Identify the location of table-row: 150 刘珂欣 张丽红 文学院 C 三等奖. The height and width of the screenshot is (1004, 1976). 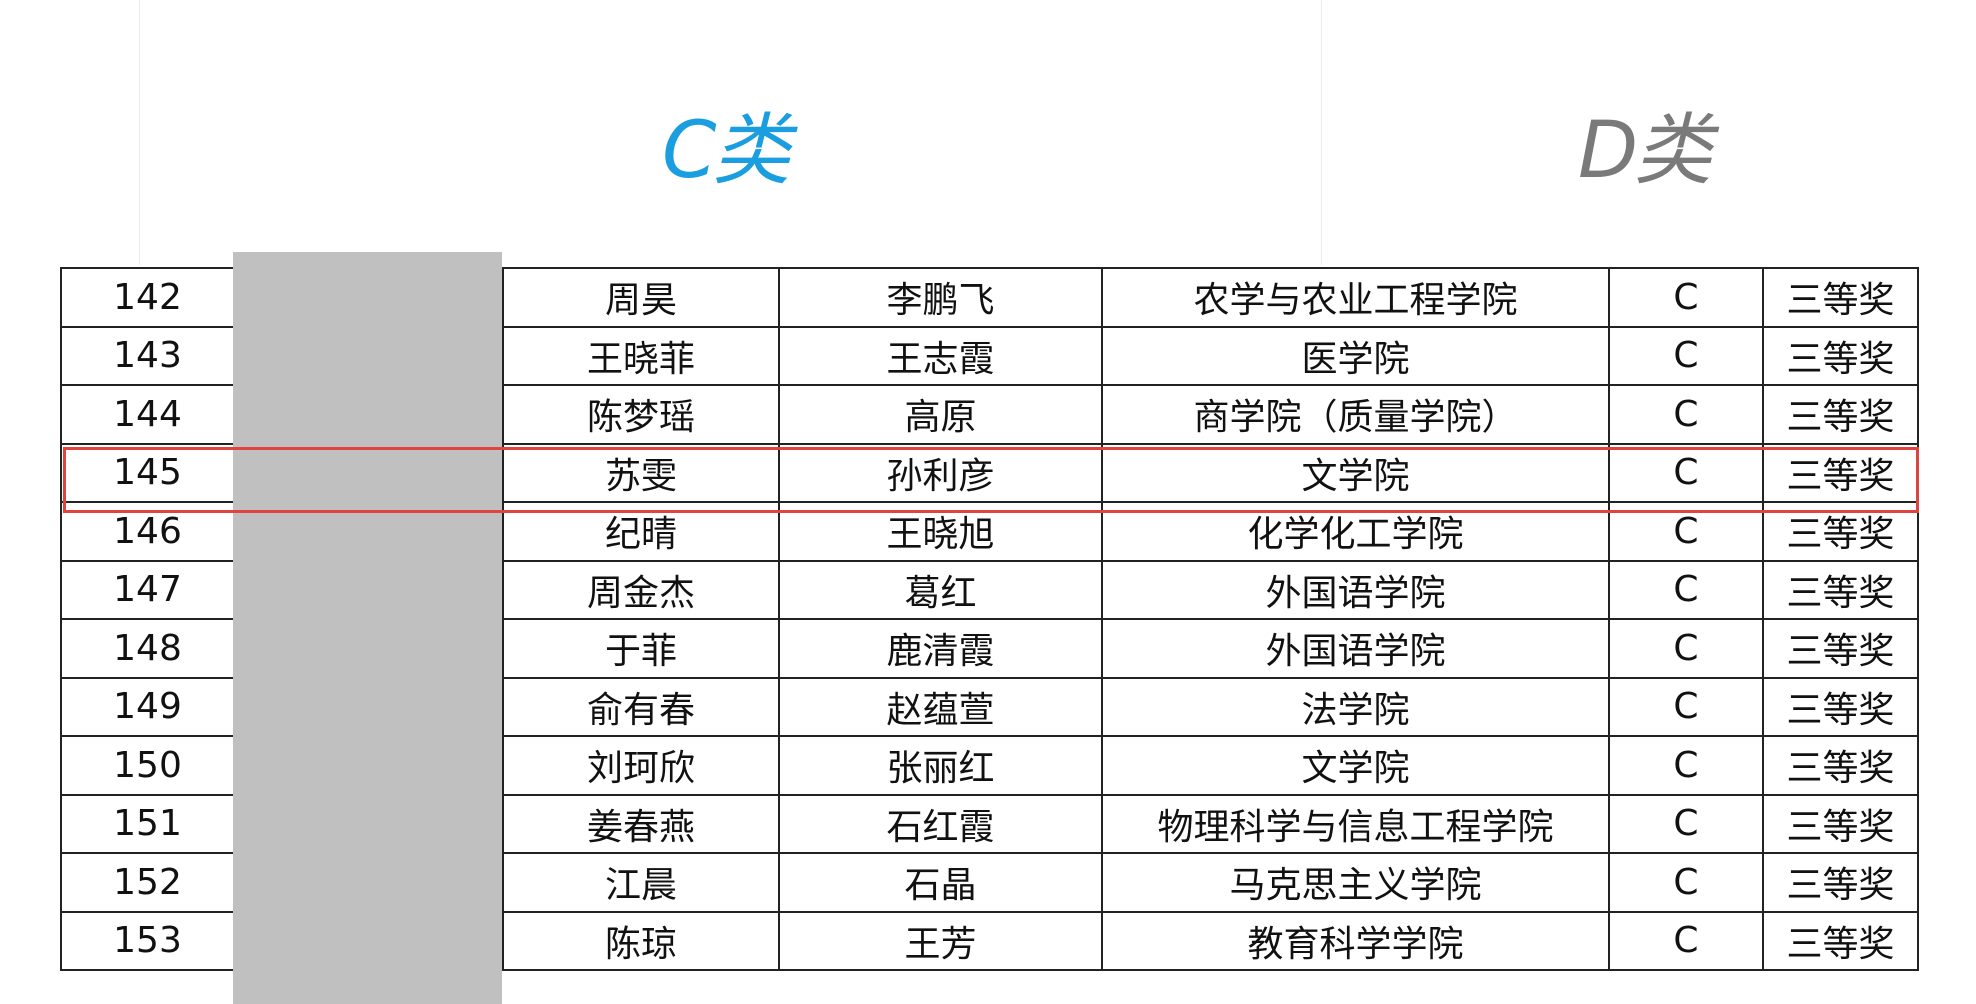
(989, 765).